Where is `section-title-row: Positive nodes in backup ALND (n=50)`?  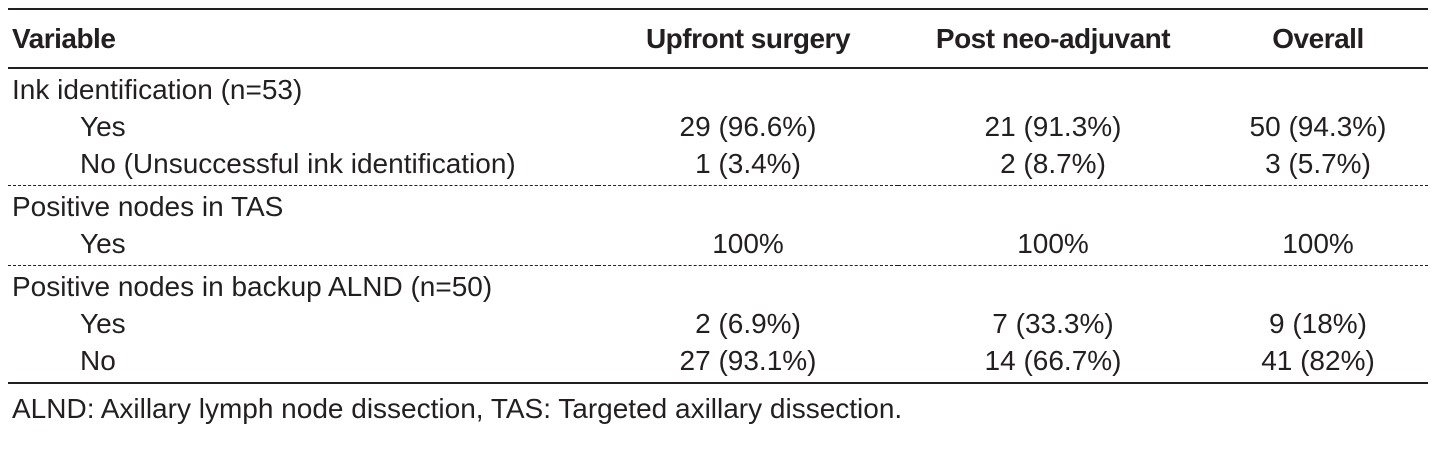
section-title-row: Positive nodes in backup ALND (n=50) is located at coordinates (718, 286).